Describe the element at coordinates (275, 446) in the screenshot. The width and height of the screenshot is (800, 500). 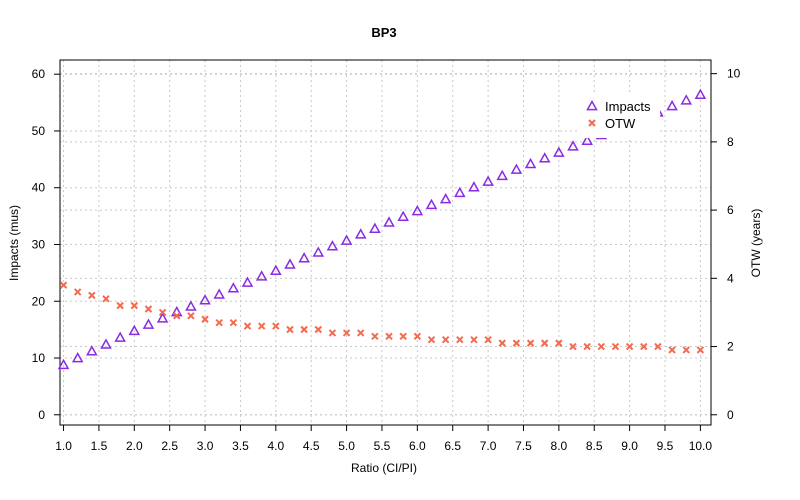
I see `x-tick-label: 4.0` at that location.